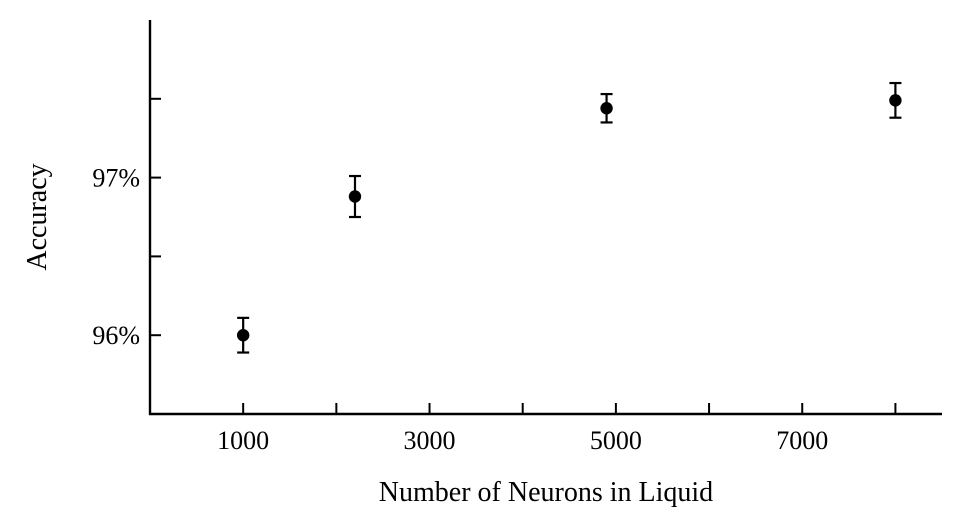 The height and width of the screenshot is (519, 965). I want to click on x-tick-label: 3000, so click(430, 440).